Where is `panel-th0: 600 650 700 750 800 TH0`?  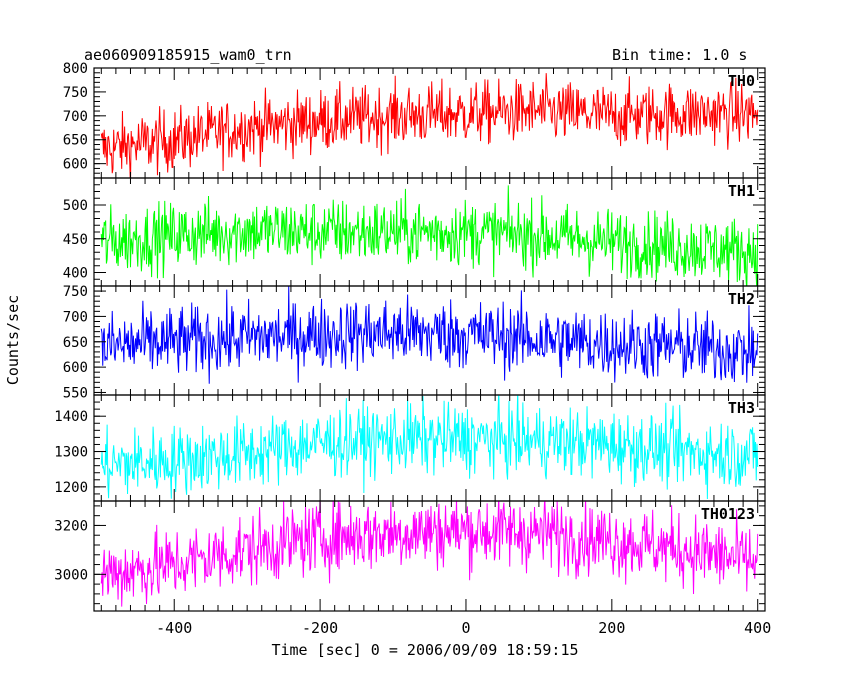
panel-th0: 600 650 700 750 800 TH0 is located at coordinates (414, 120).